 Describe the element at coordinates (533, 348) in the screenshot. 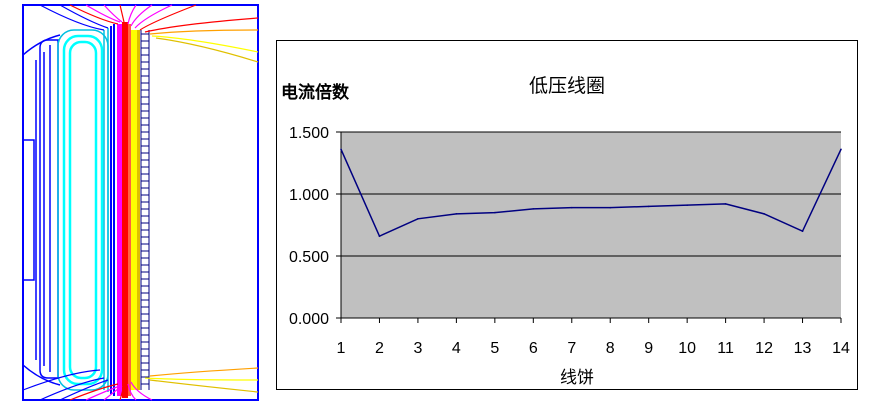

I see `x-tick-label: 6` at that location.